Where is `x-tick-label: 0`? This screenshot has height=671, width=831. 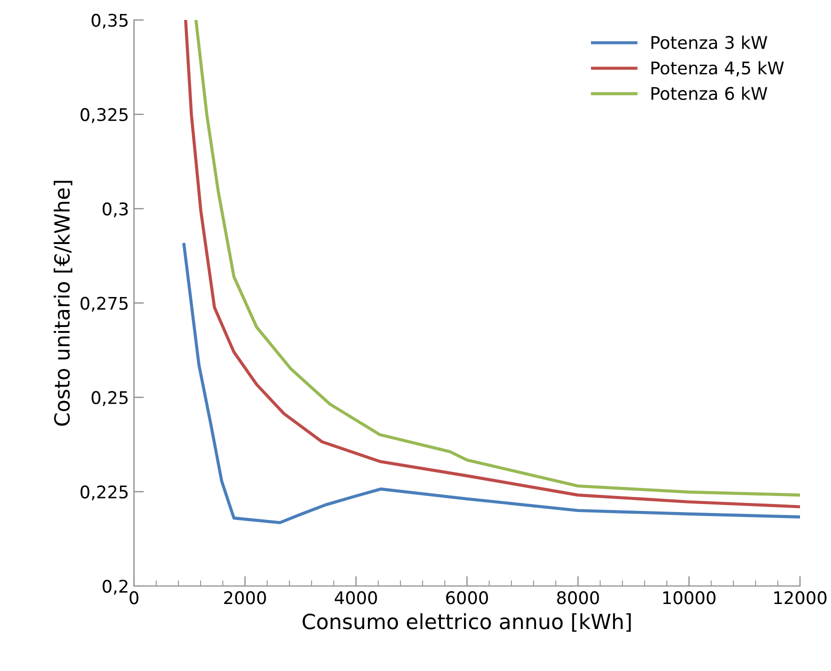
x-tick-label: 0 is located at coordinates (134, 597).